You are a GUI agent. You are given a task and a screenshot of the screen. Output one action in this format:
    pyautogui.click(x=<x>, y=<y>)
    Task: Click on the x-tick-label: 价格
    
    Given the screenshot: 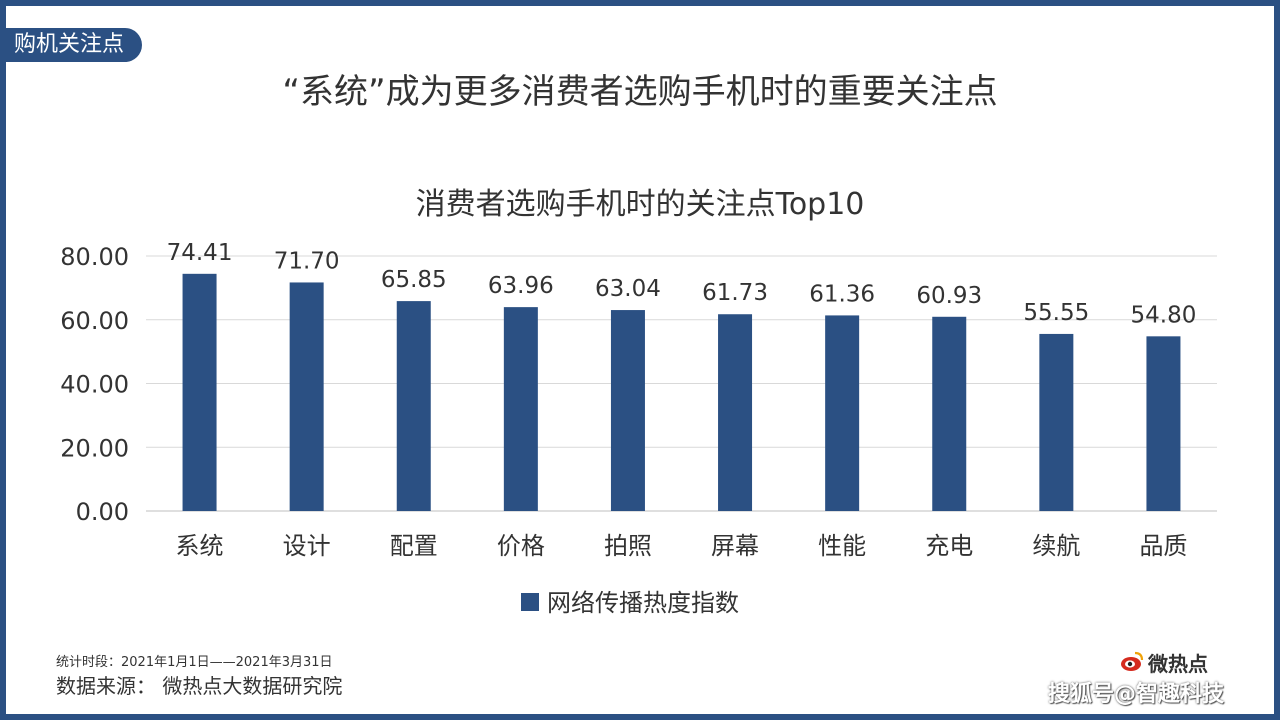 What is the action you would take?
    pyautogui.click(x=521, y=546)
    